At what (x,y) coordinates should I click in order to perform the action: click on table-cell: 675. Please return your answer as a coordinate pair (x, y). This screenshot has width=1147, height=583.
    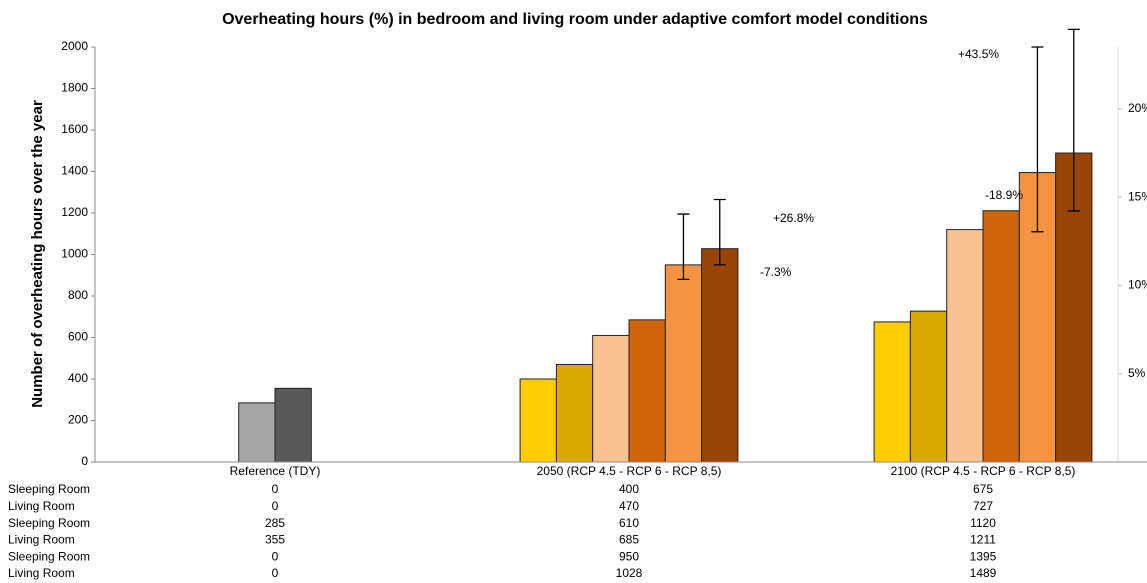
    Looking at the image, I should click on (983, 489).